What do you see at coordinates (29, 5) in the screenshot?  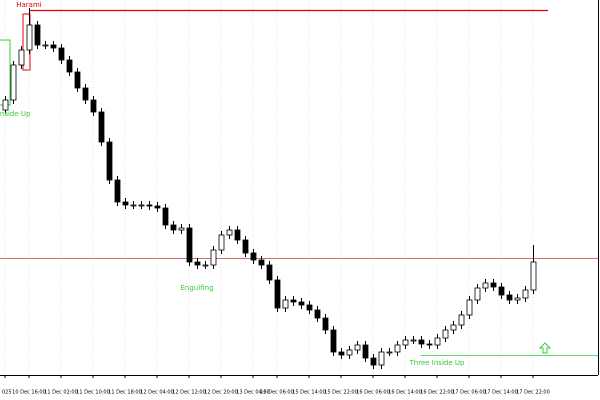 I see `pattern-label: Harami` at bounding box center [29, 5].